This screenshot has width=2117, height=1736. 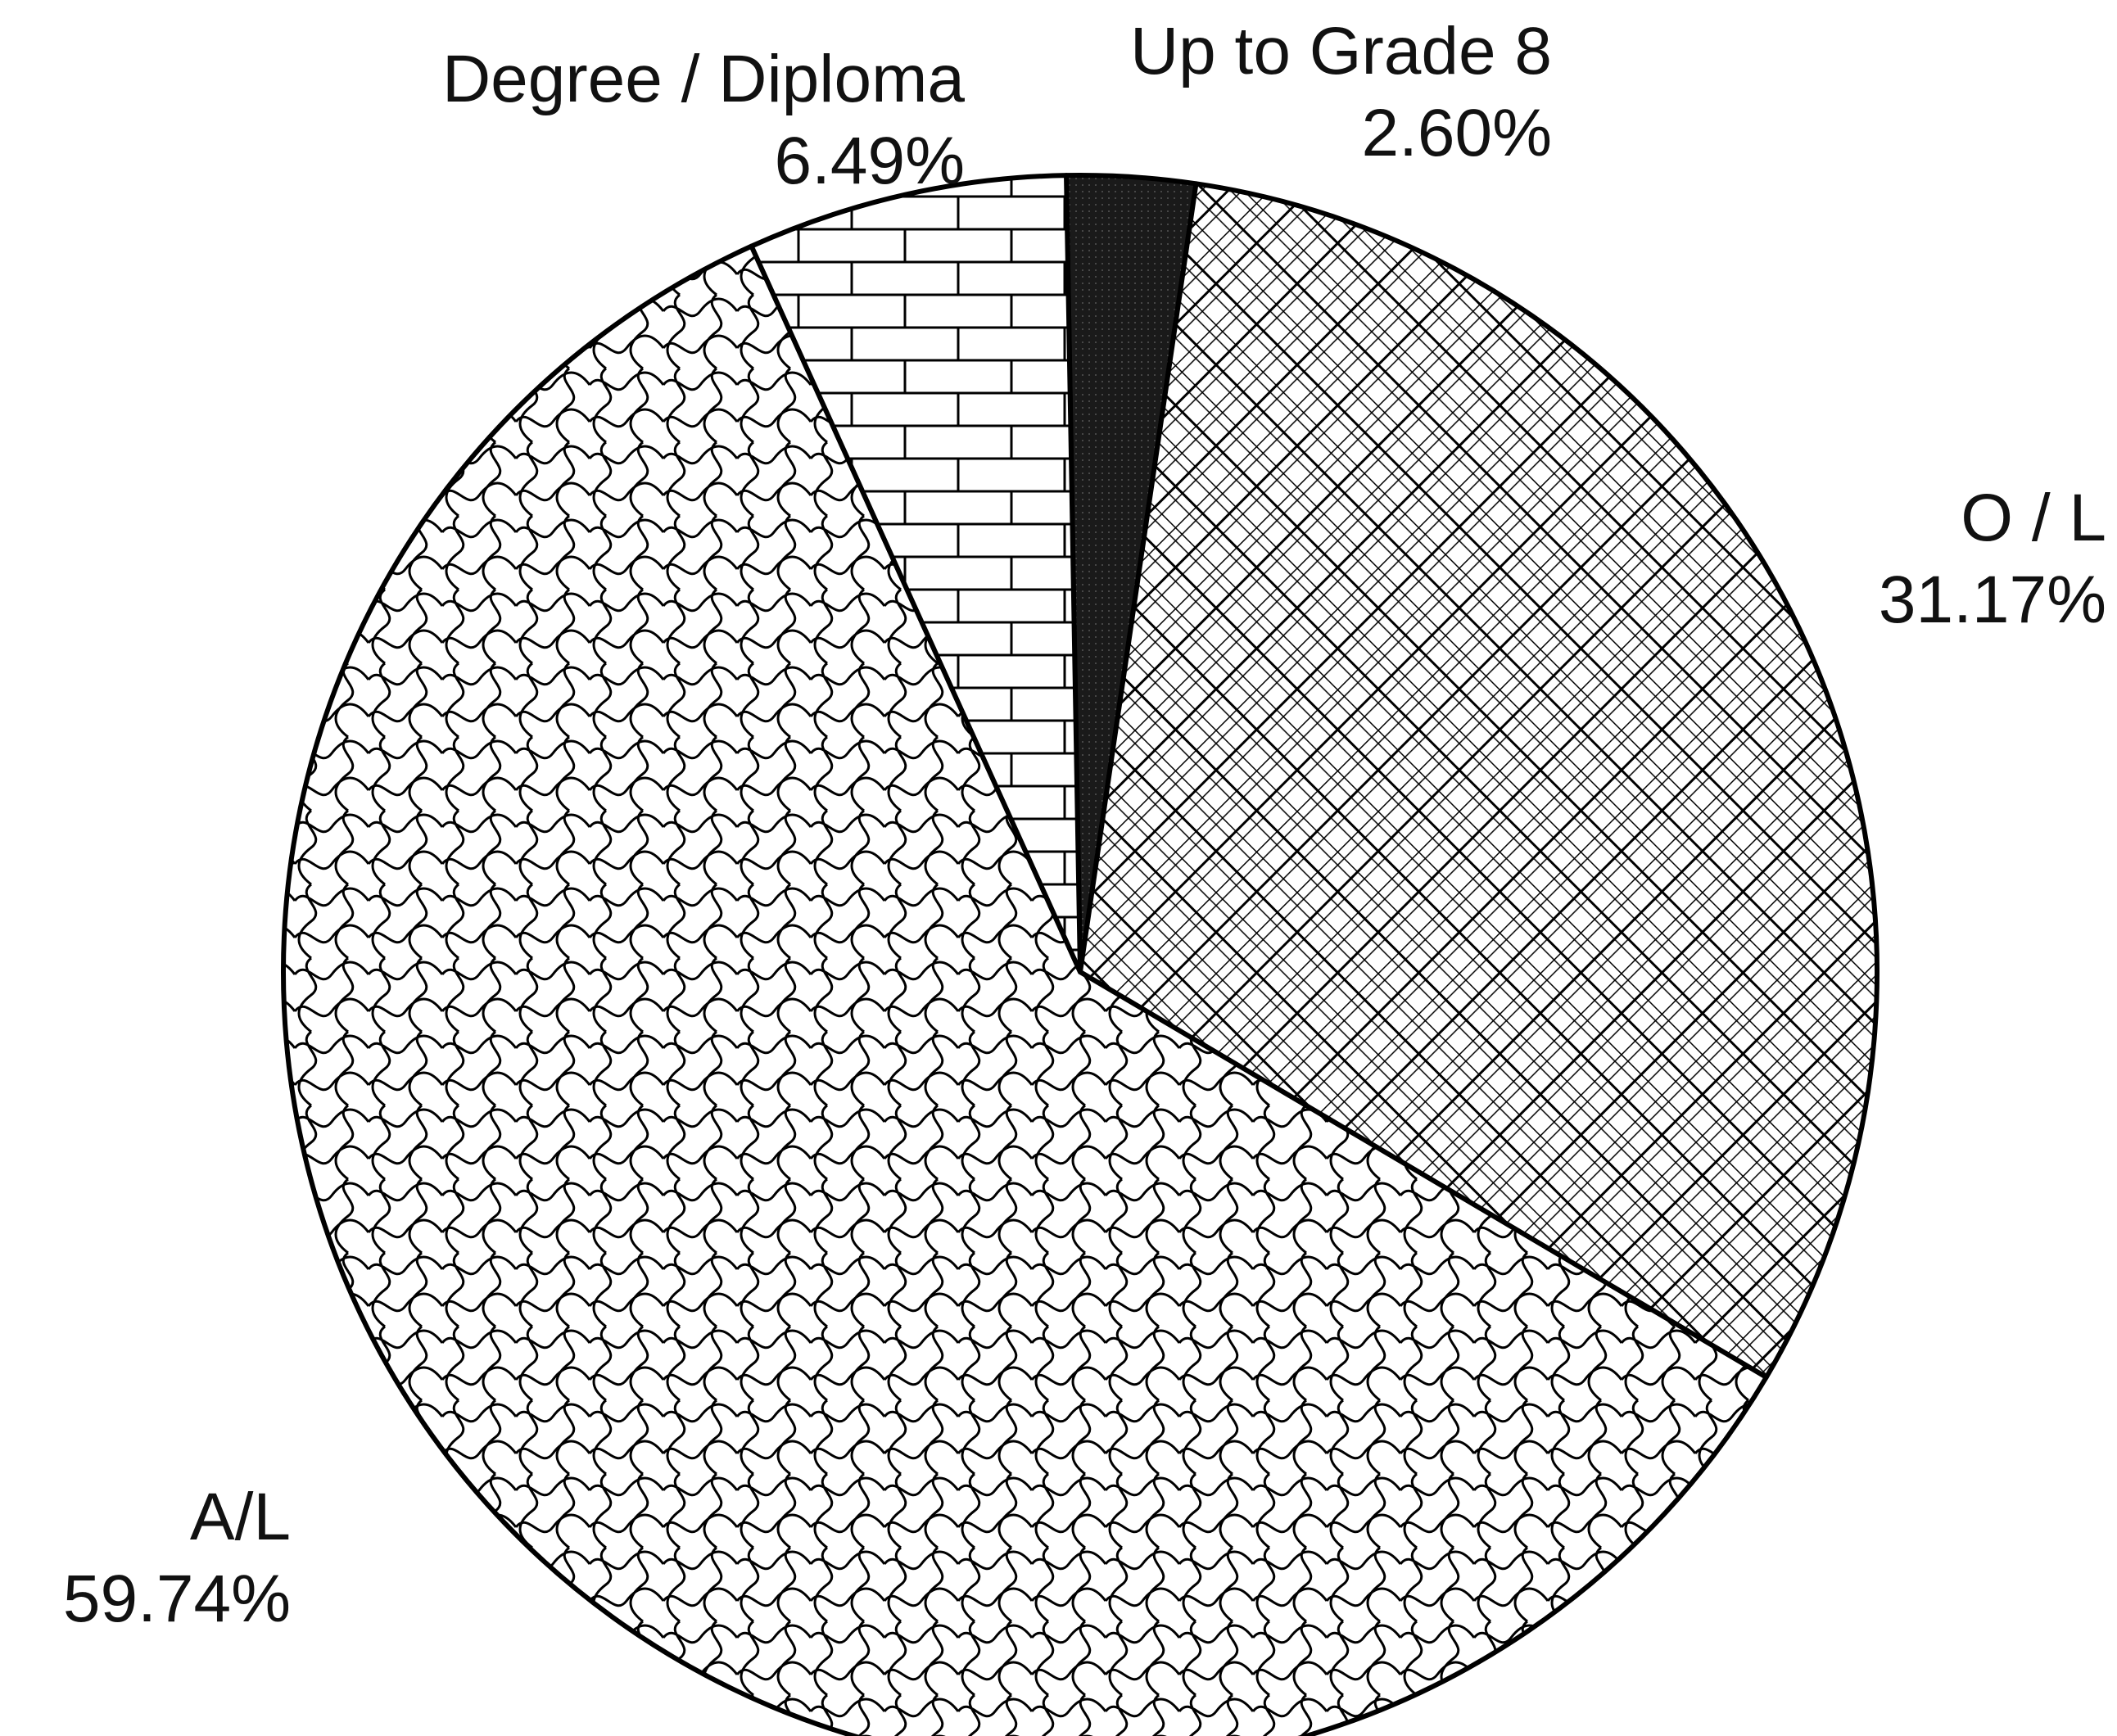 I want to click on pie-slice, so click(x=916, y=573).